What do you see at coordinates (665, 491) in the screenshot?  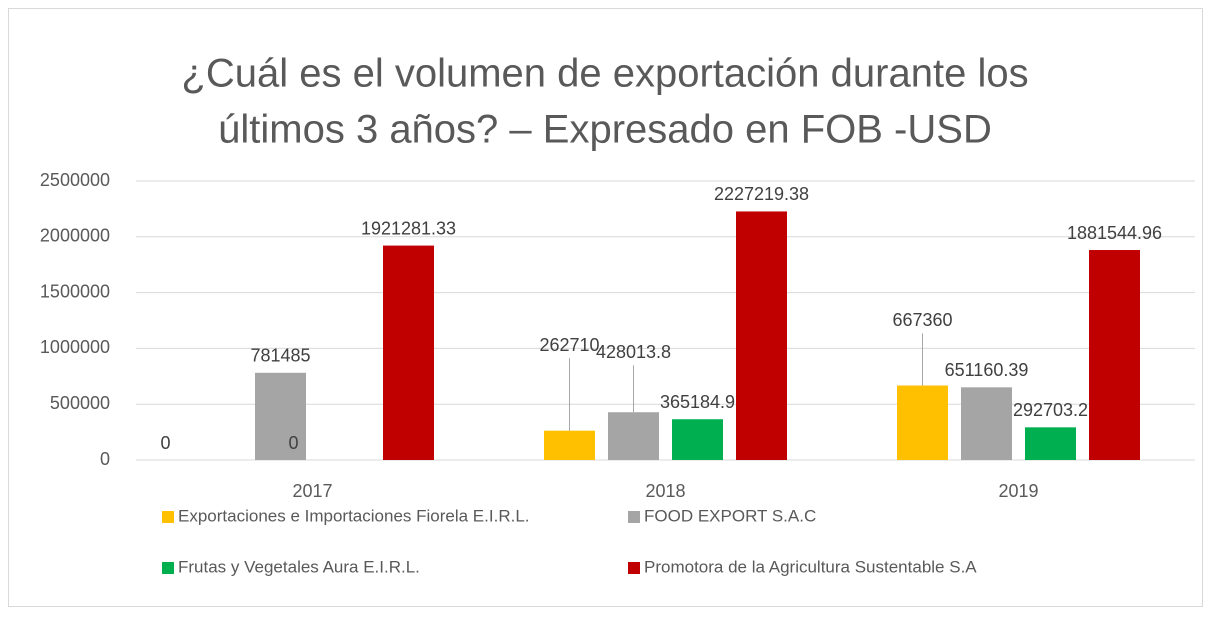 I see `x-tick-label: 2018` at bounding box center [665, 491].